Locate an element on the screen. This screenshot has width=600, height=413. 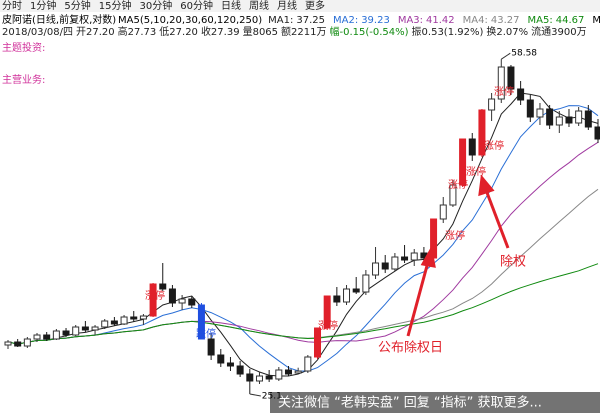
toolbar-item: 60分钟 is located at coordinates (196, 6).